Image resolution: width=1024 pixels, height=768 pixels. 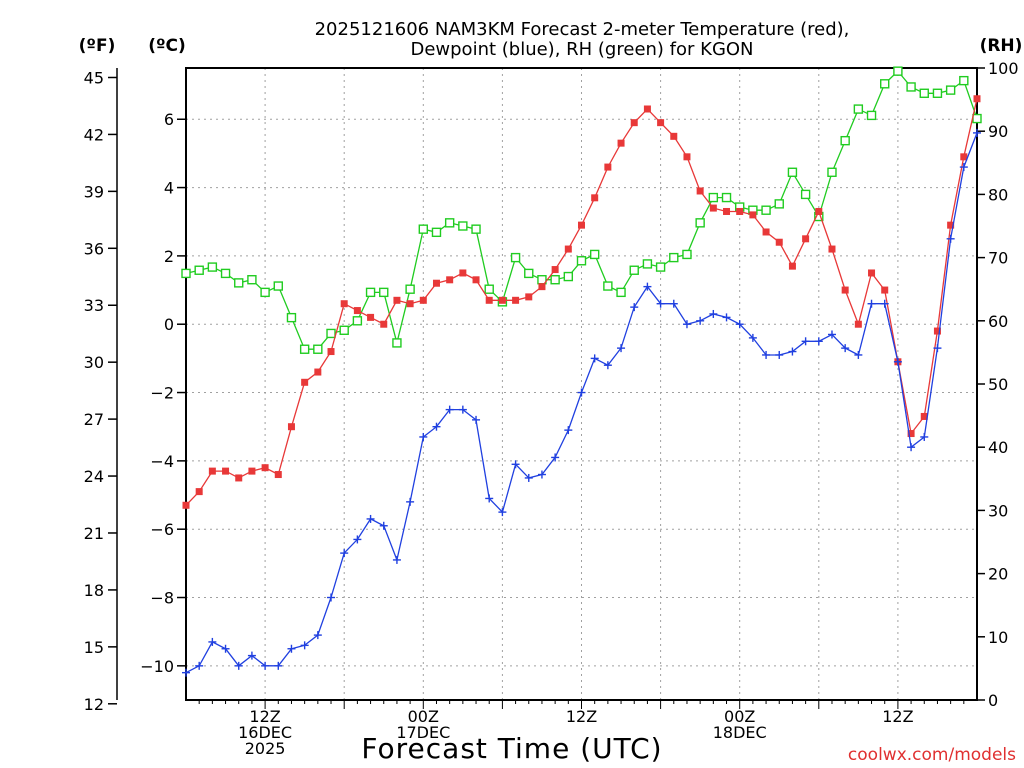 I want to click on fahrenheit-tick-label: 24, so click(x=94, y=476).